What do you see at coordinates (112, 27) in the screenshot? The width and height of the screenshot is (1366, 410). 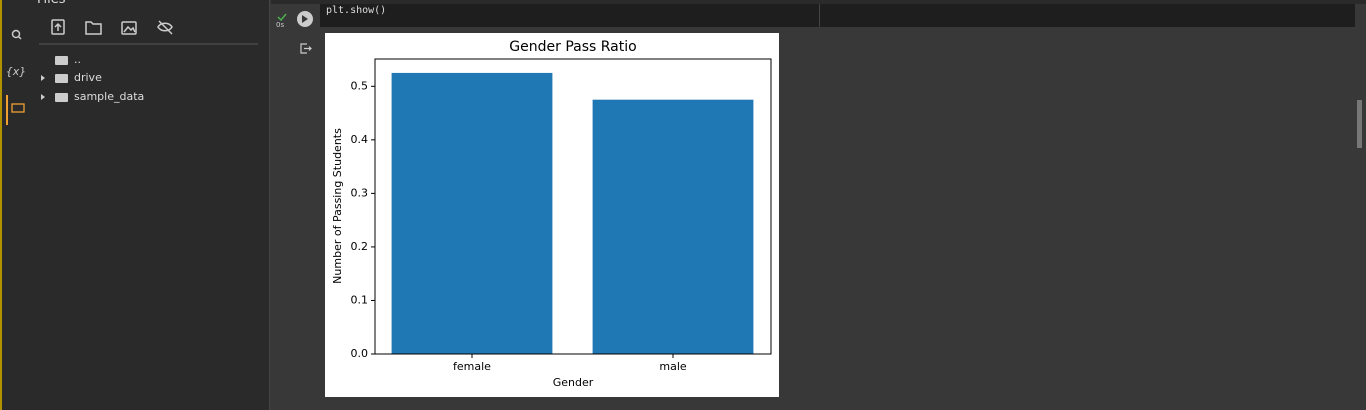 I see `toolbar` at bounding box center [112, 27].